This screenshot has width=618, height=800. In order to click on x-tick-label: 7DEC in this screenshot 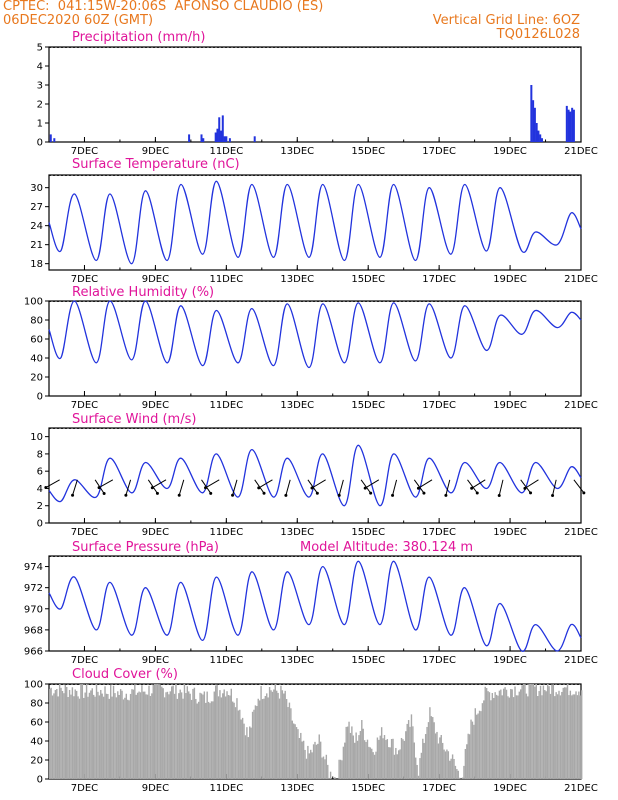, I will do `click(84, 788)`.